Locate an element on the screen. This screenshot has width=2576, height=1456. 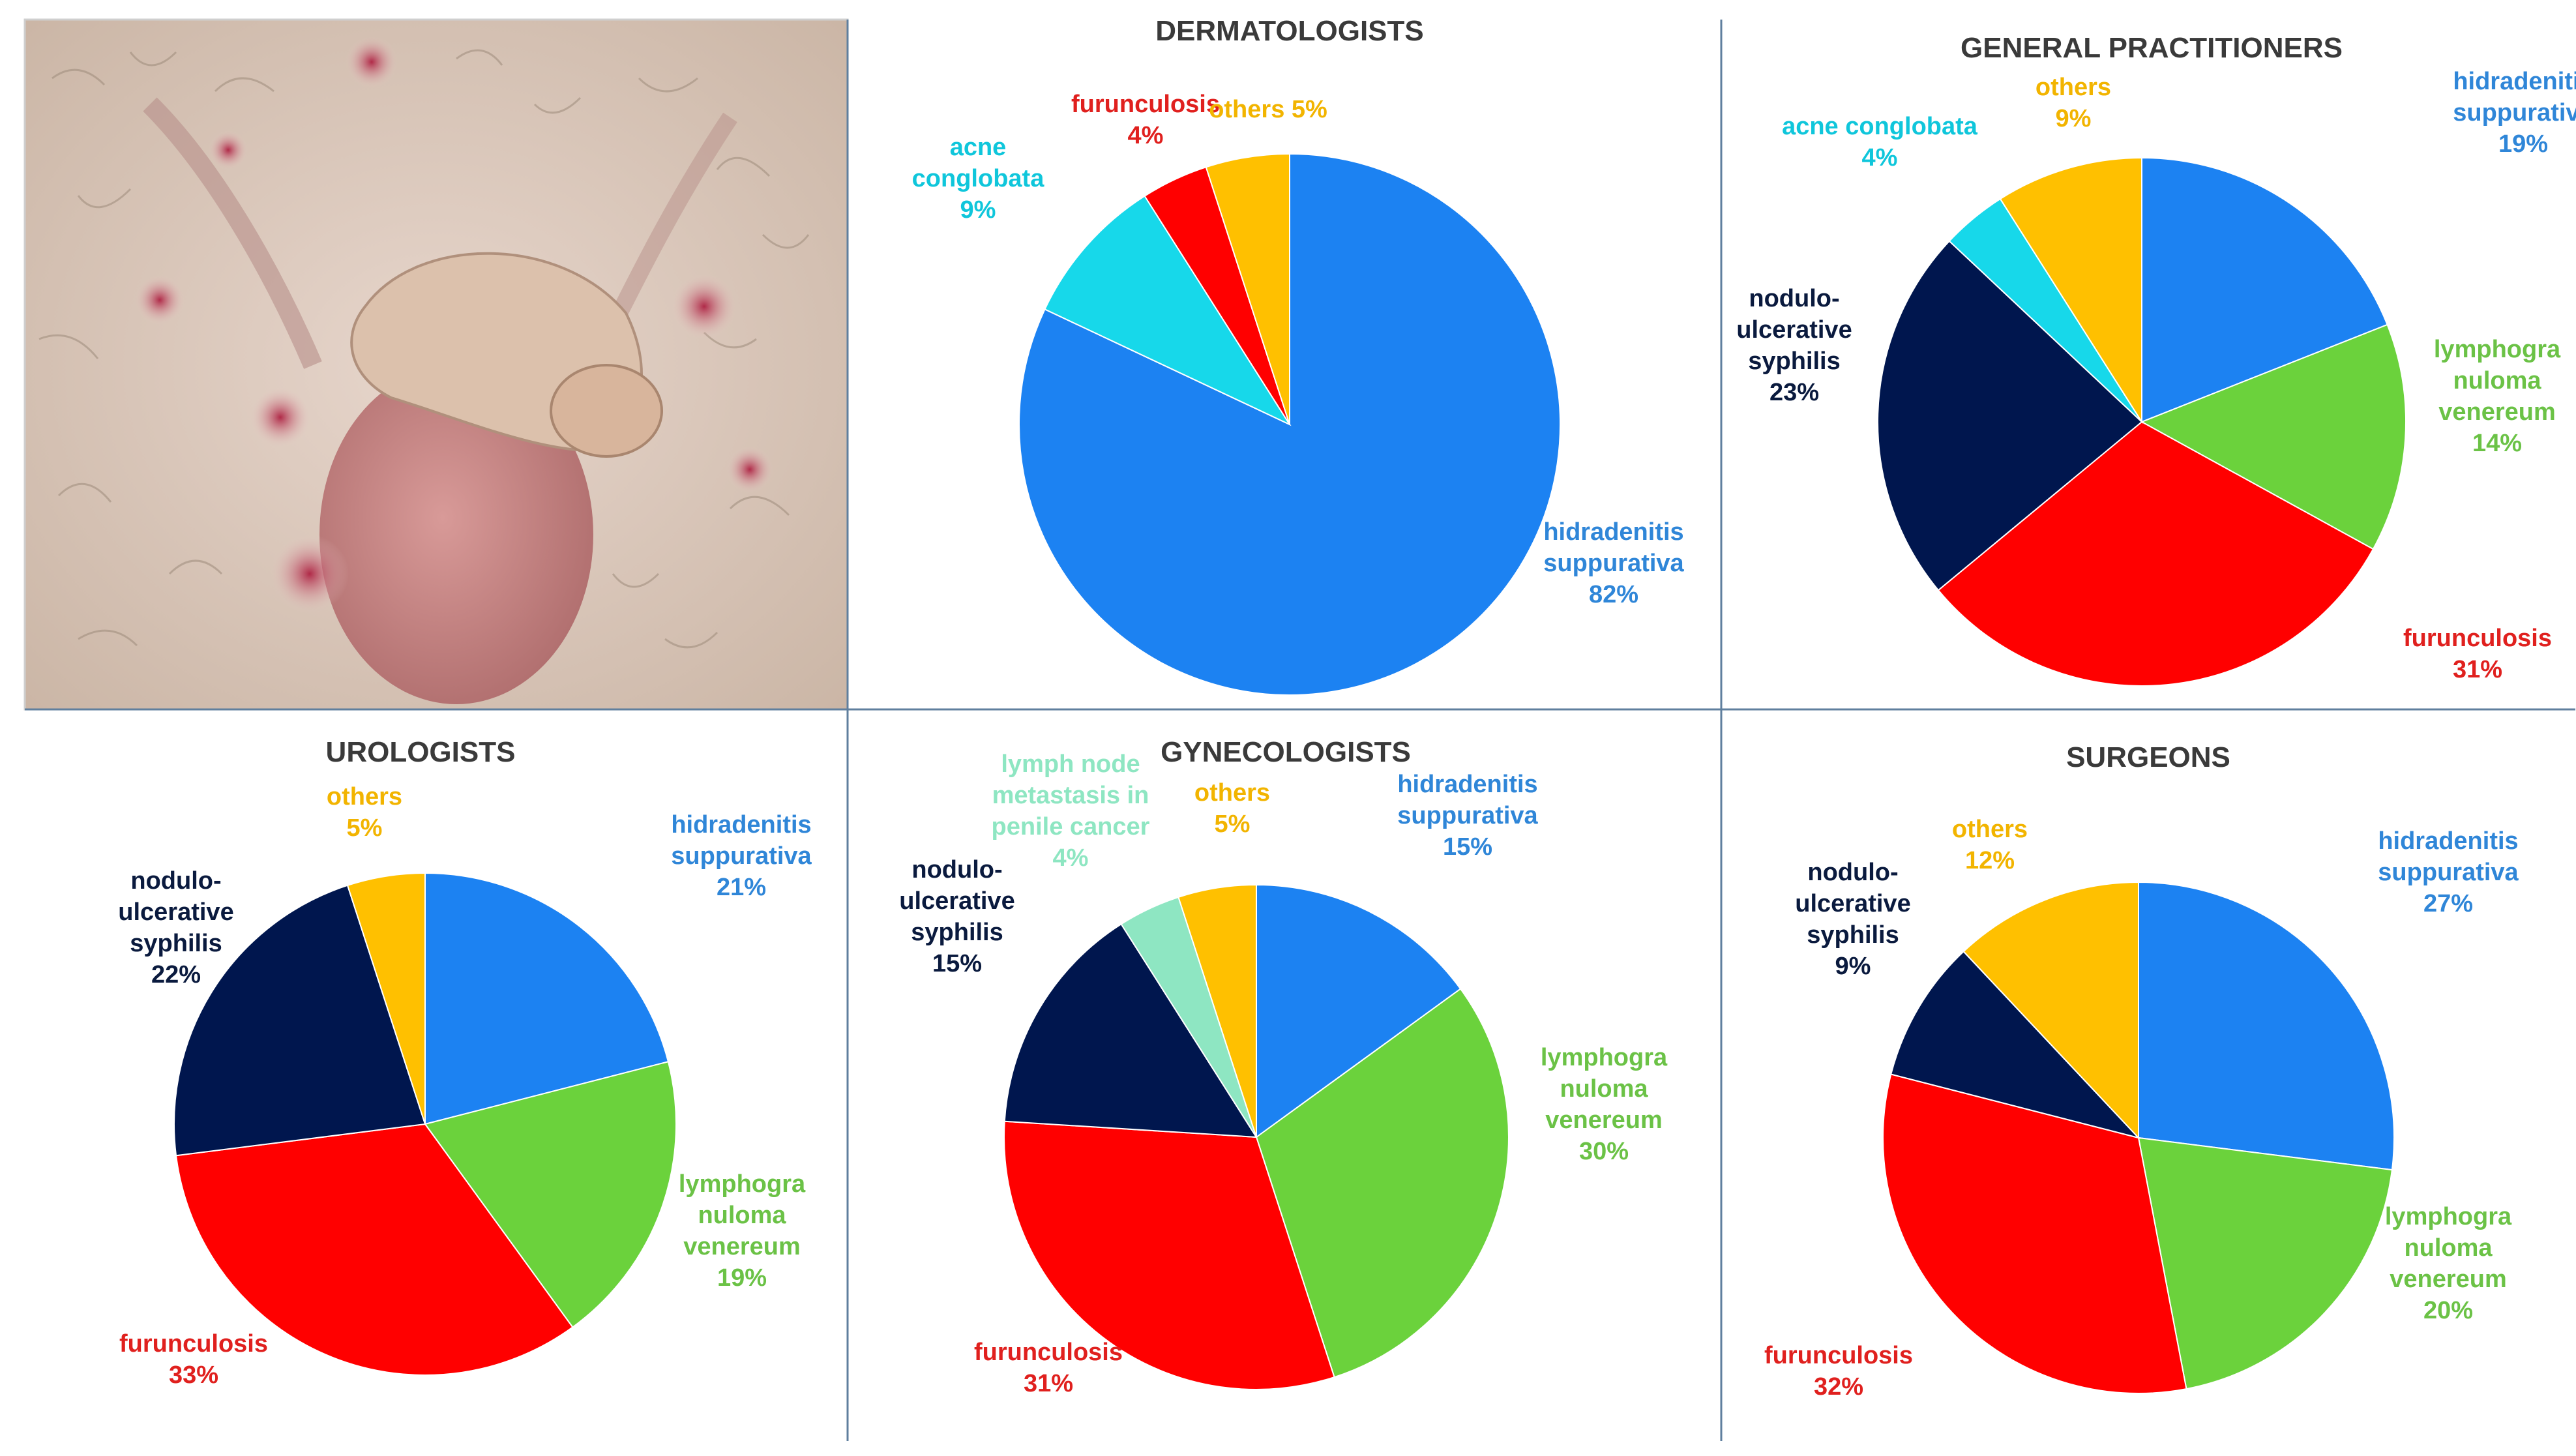
data-label-percent: 22% is located at coordinates (176, 974).